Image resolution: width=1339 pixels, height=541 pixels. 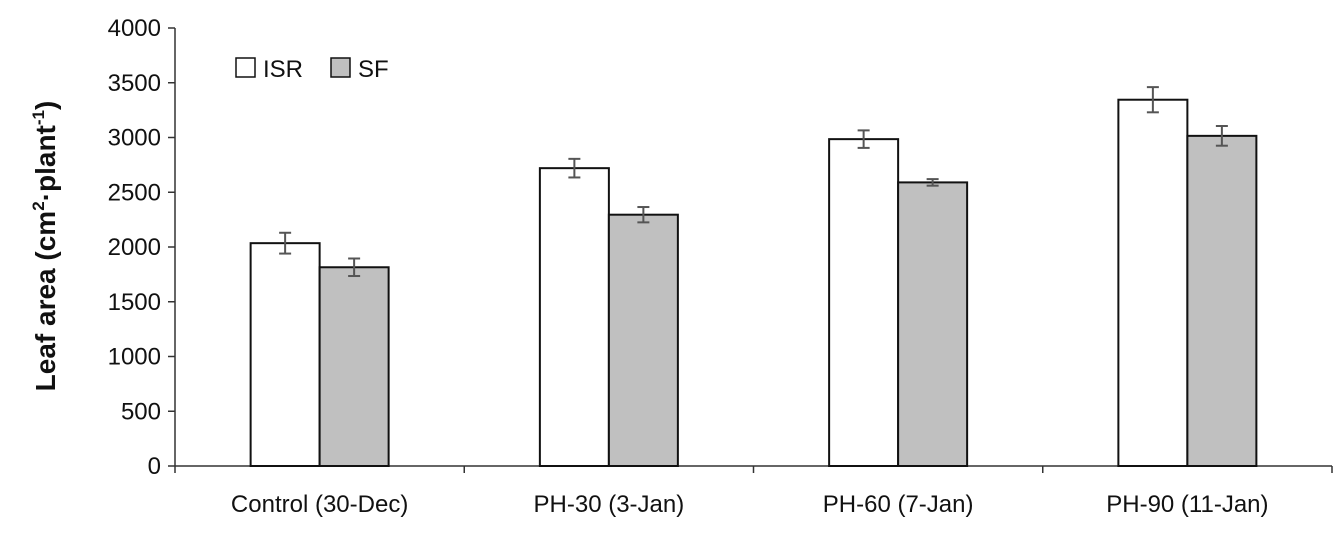 What do you see at coordinates (45, 163) in the screenshot?
I see `y-axis-title-mid: ·plant` at bounding box center [45, 163].